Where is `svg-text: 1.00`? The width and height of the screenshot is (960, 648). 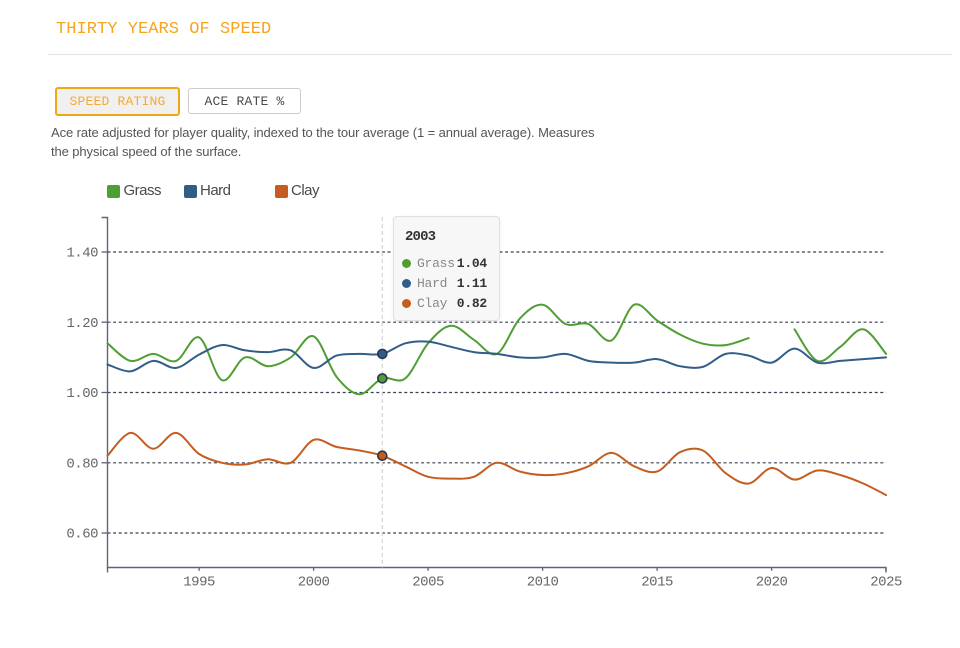
svg-text: 1.00 is located at coordinates (82, 394).